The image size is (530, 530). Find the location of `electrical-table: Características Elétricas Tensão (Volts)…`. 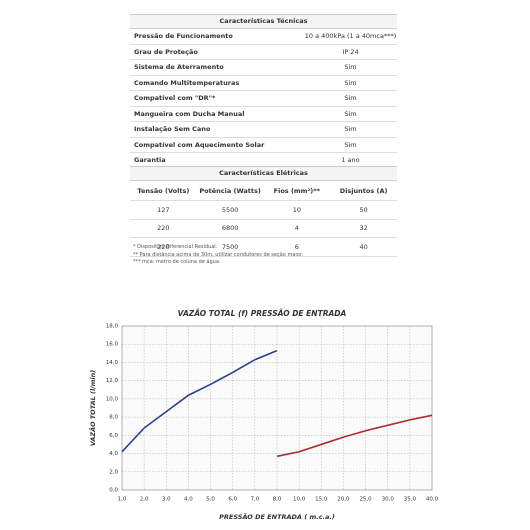

electrical-table: Características Elétricas Tensão (Volts)… is located at coordinates (263, 211).